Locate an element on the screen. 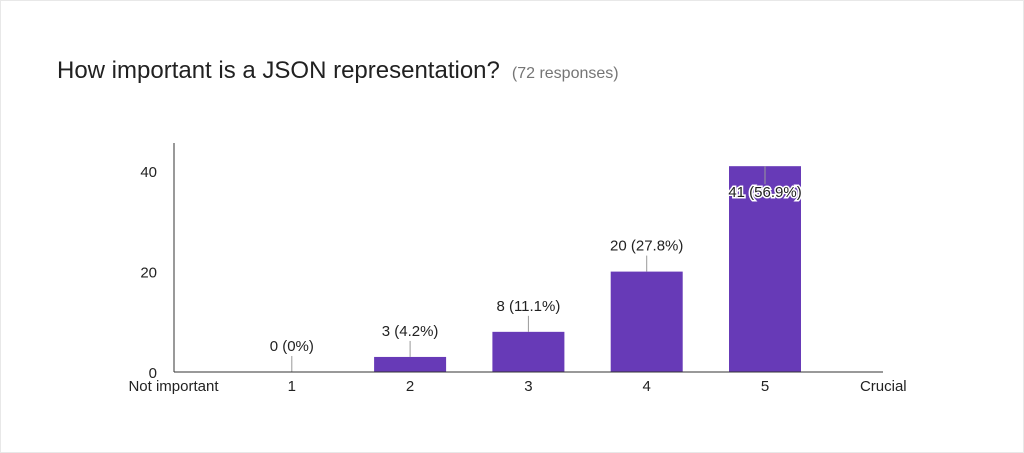 The image size is (1024, 453). question-title: How important is a JSON representation? is located at coordinates (278, 70).